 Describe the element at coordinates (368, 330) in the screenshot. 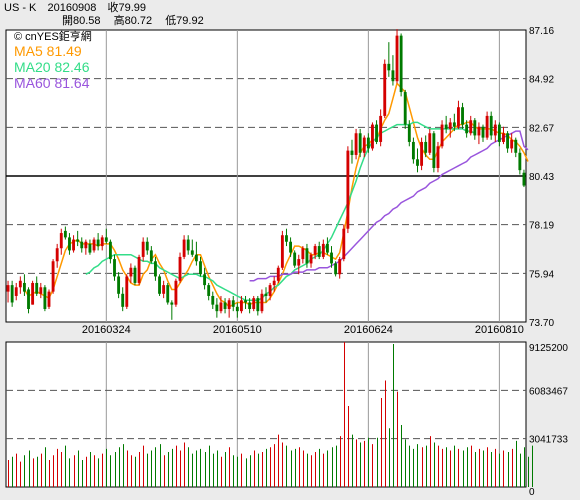

I see `x-tick-label: 20160624` at that location.